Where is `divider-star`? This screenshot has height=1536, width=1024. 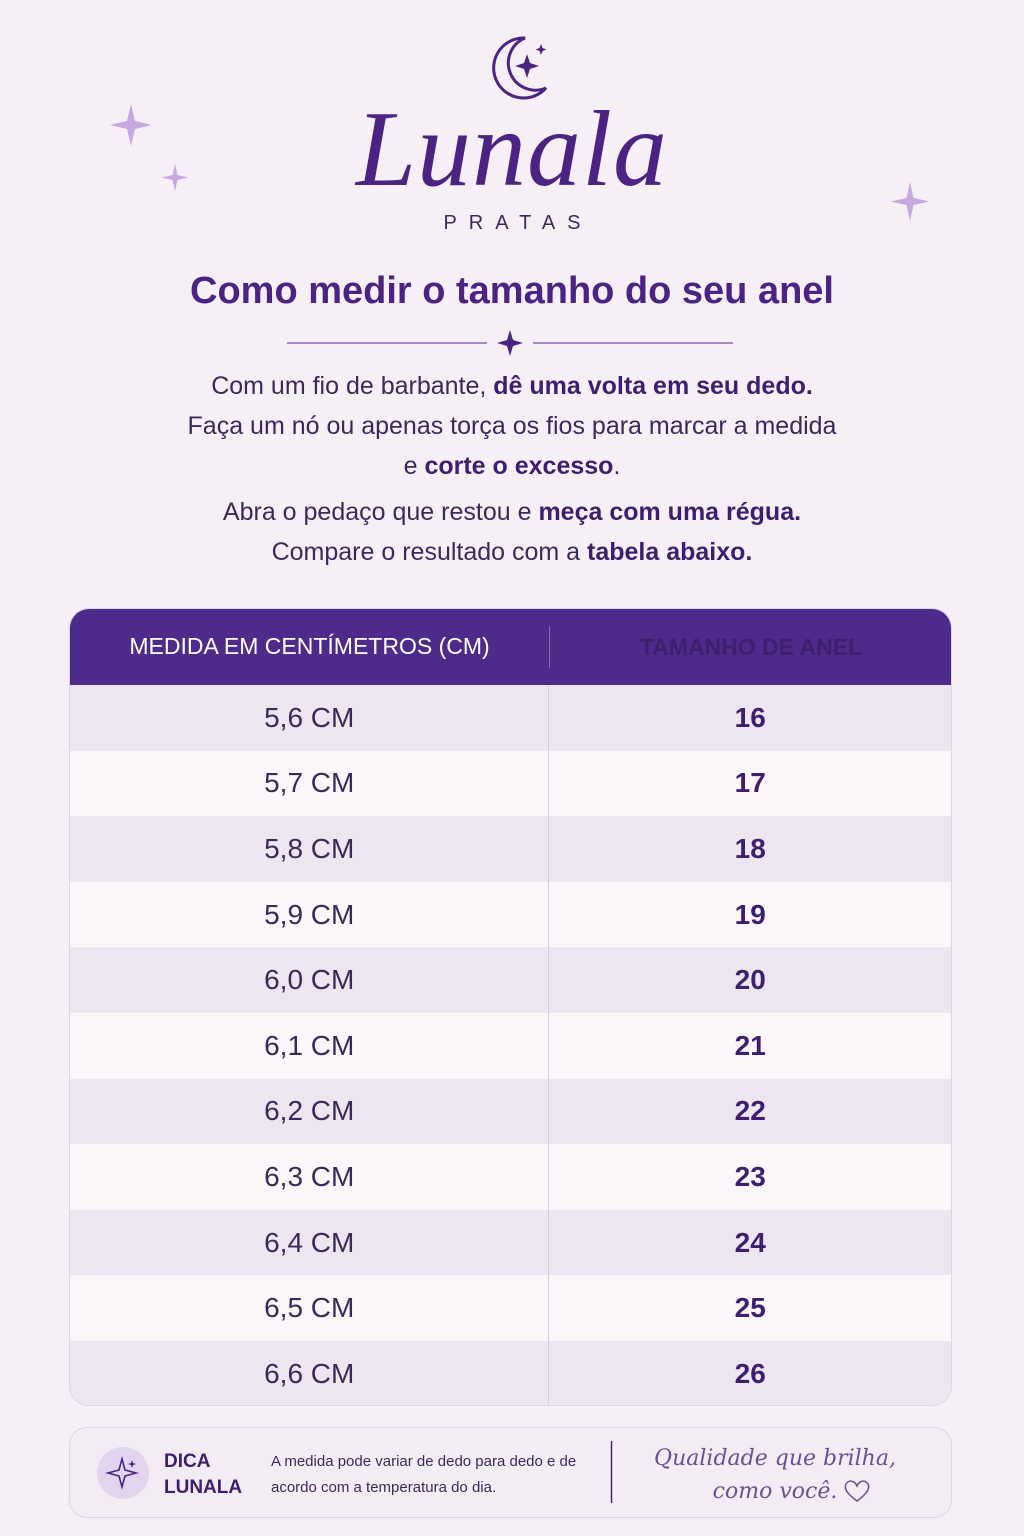 divider-star is located at coordinates (510, 343).